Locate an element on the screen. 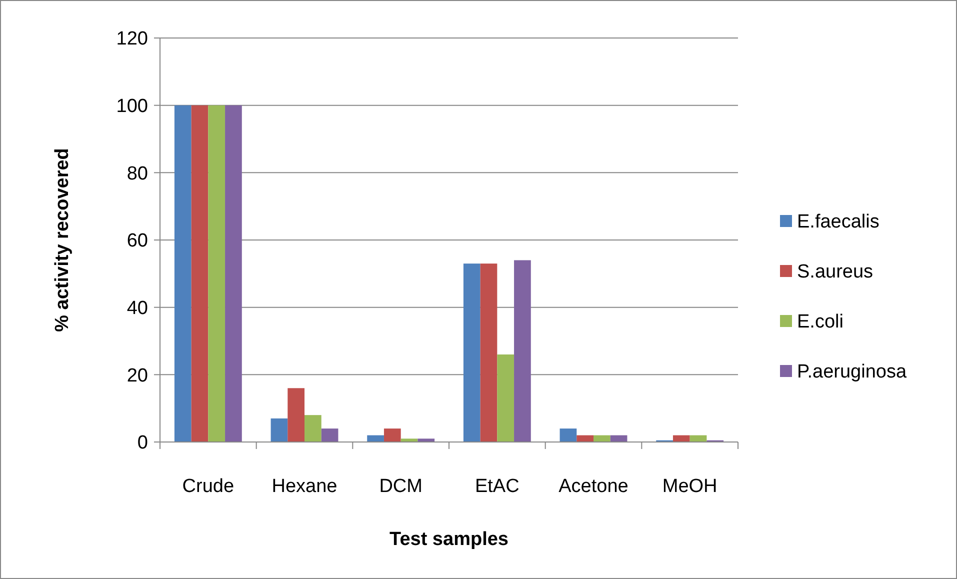  y-axis-title: % activity recovered is located at coordinates (62, 240).